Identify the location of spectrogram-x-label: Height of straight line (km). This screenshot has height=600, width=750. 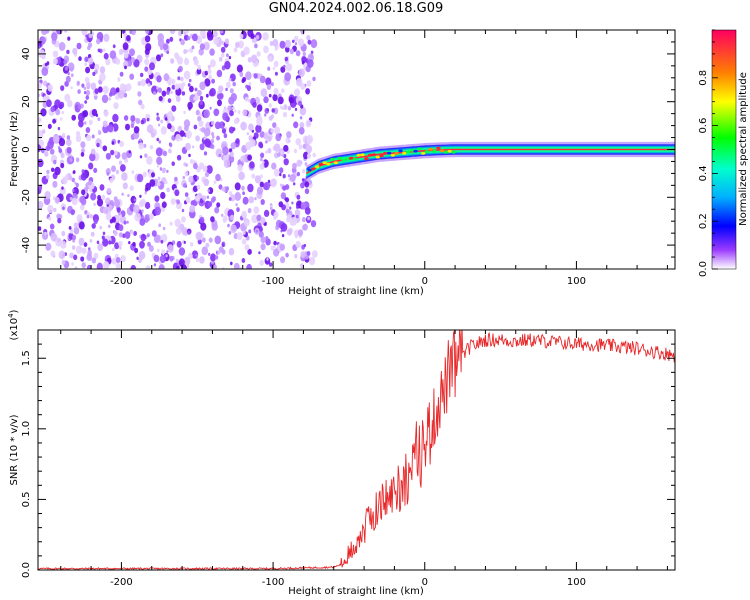
(356, 291).